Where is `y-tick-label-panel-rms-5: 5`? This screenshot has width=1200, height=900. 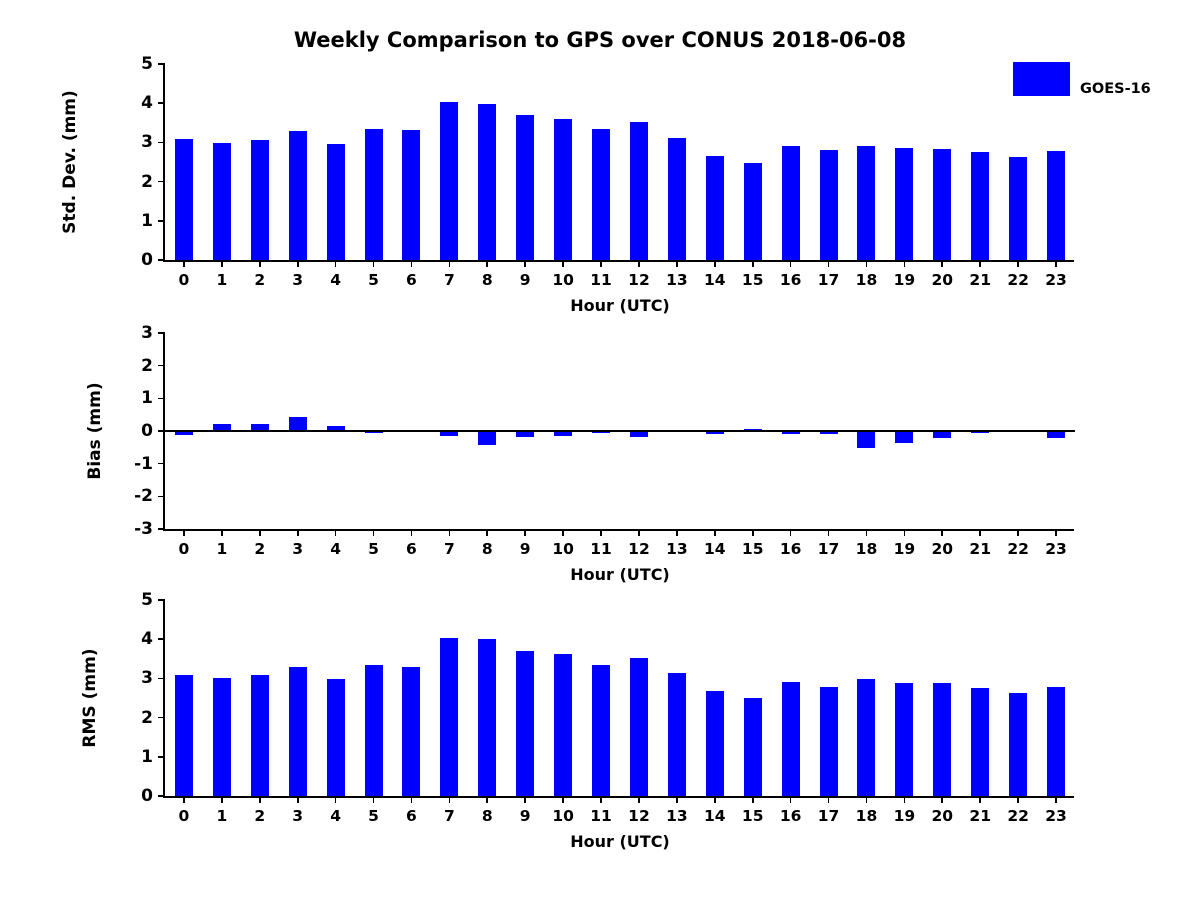
y-tick-label-panel-rms-5: 5 is located at coordinates (147, 600).